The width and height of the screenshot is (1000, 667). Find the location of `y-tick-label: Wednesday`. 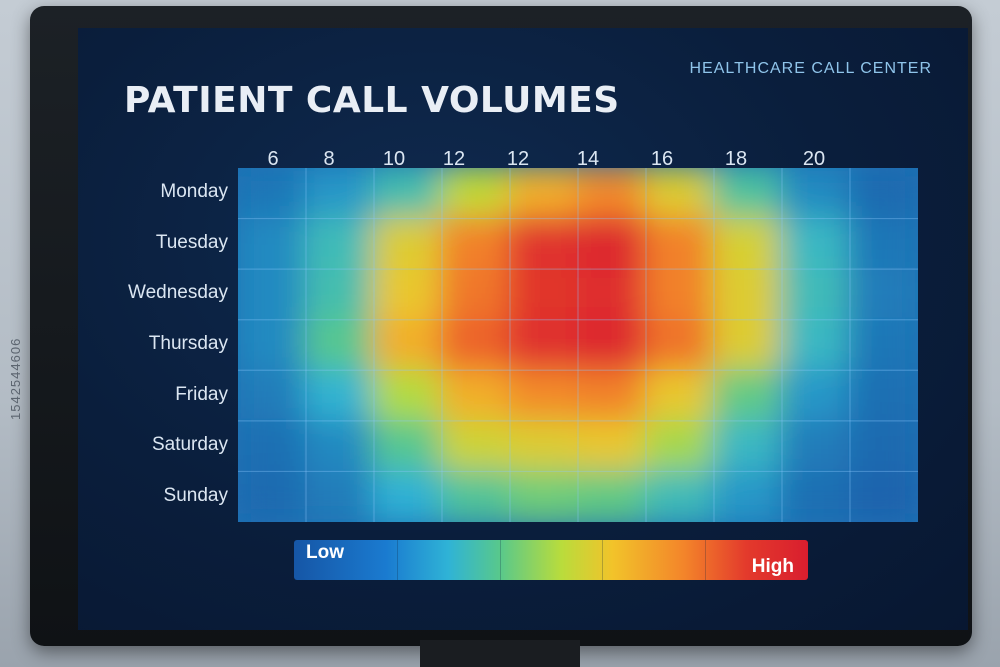

y-tick-label: Wednesday is located at coordinates (178, 293).